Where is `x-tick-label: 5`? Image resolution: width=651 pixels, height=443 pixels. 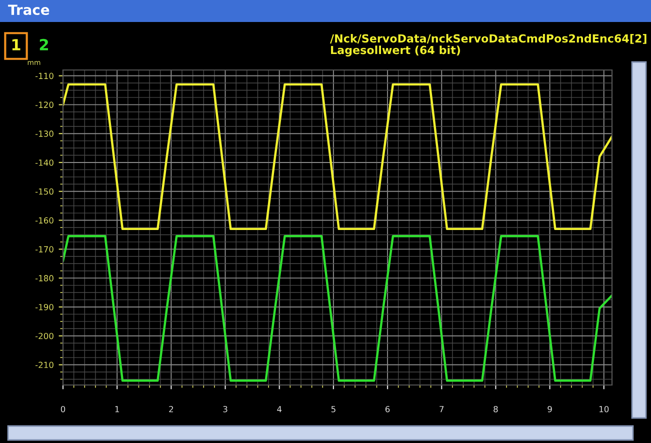 x-tick-label: 5 is located at coordinates (333, 409).